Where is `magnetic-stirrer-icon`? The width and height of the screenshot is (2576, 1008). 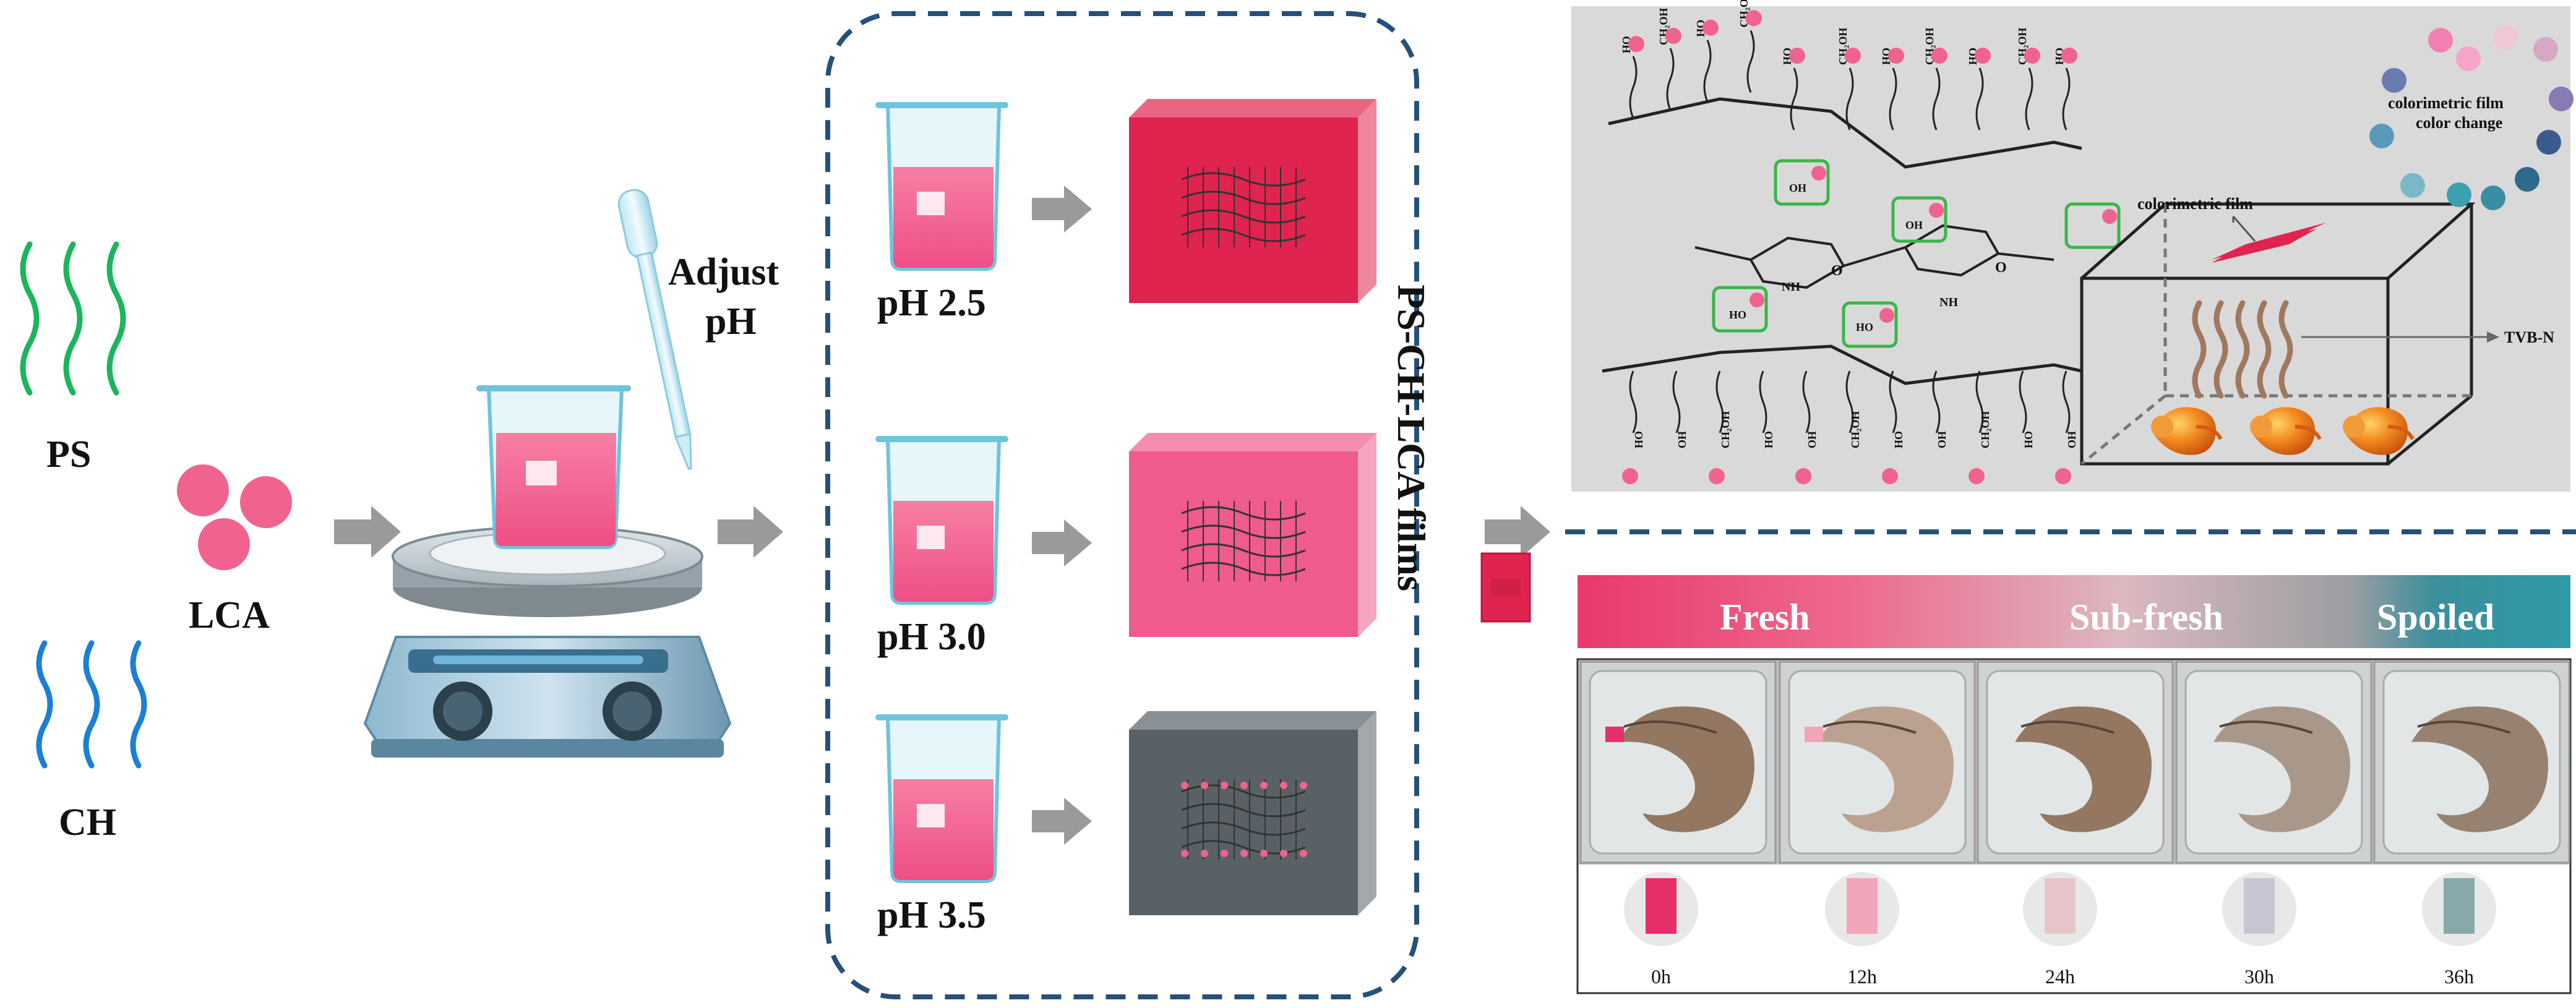
magnetic-stirrer-icon is located at coordinates (547, 642).